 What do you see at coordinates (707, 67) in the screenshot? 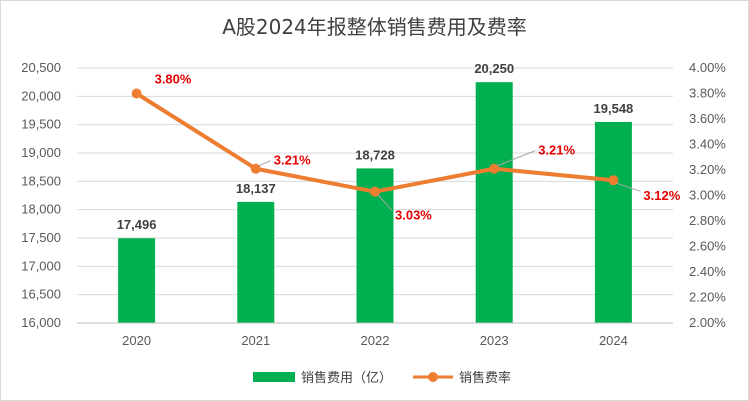
I see `right-axis-tick-label: 4.00%` at bounding box center [707, 67].